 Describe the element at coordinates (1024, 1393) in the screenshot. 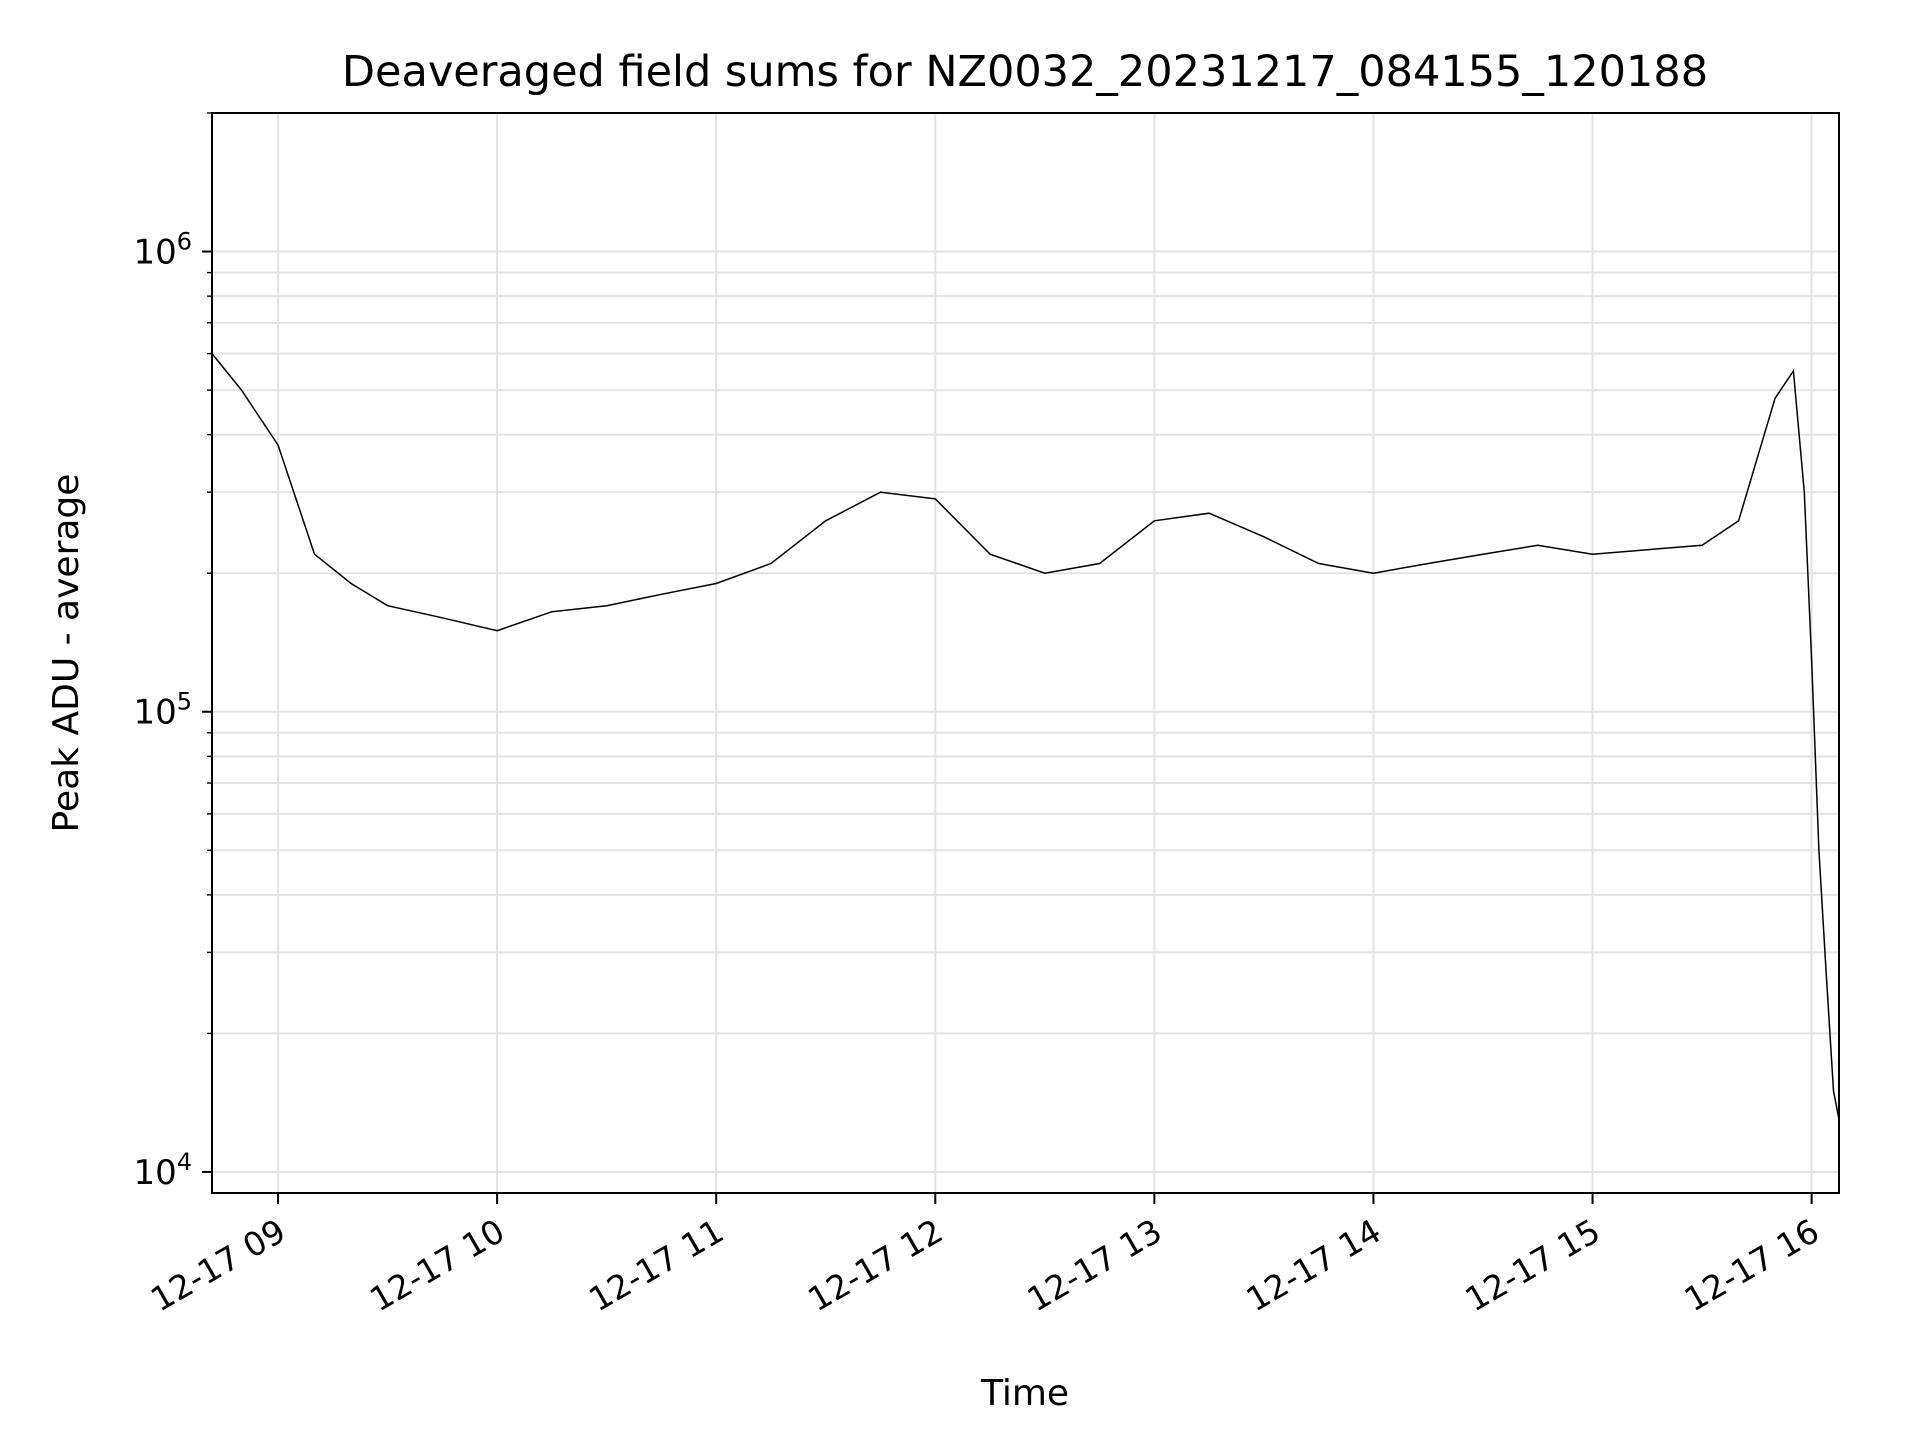

I see `x-axis-label: Time` at that location.